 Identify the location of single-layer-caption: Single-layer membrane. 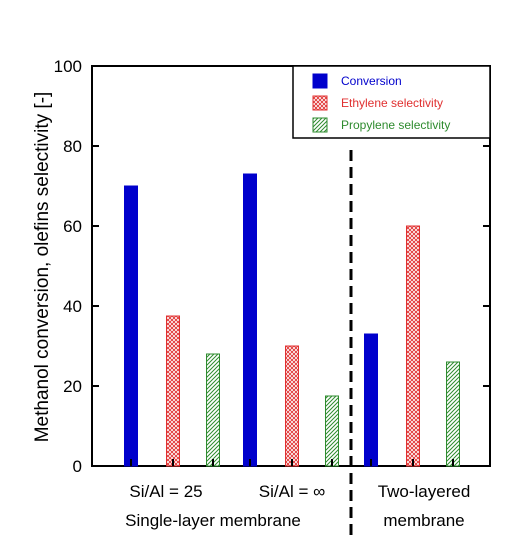
(213, 520).